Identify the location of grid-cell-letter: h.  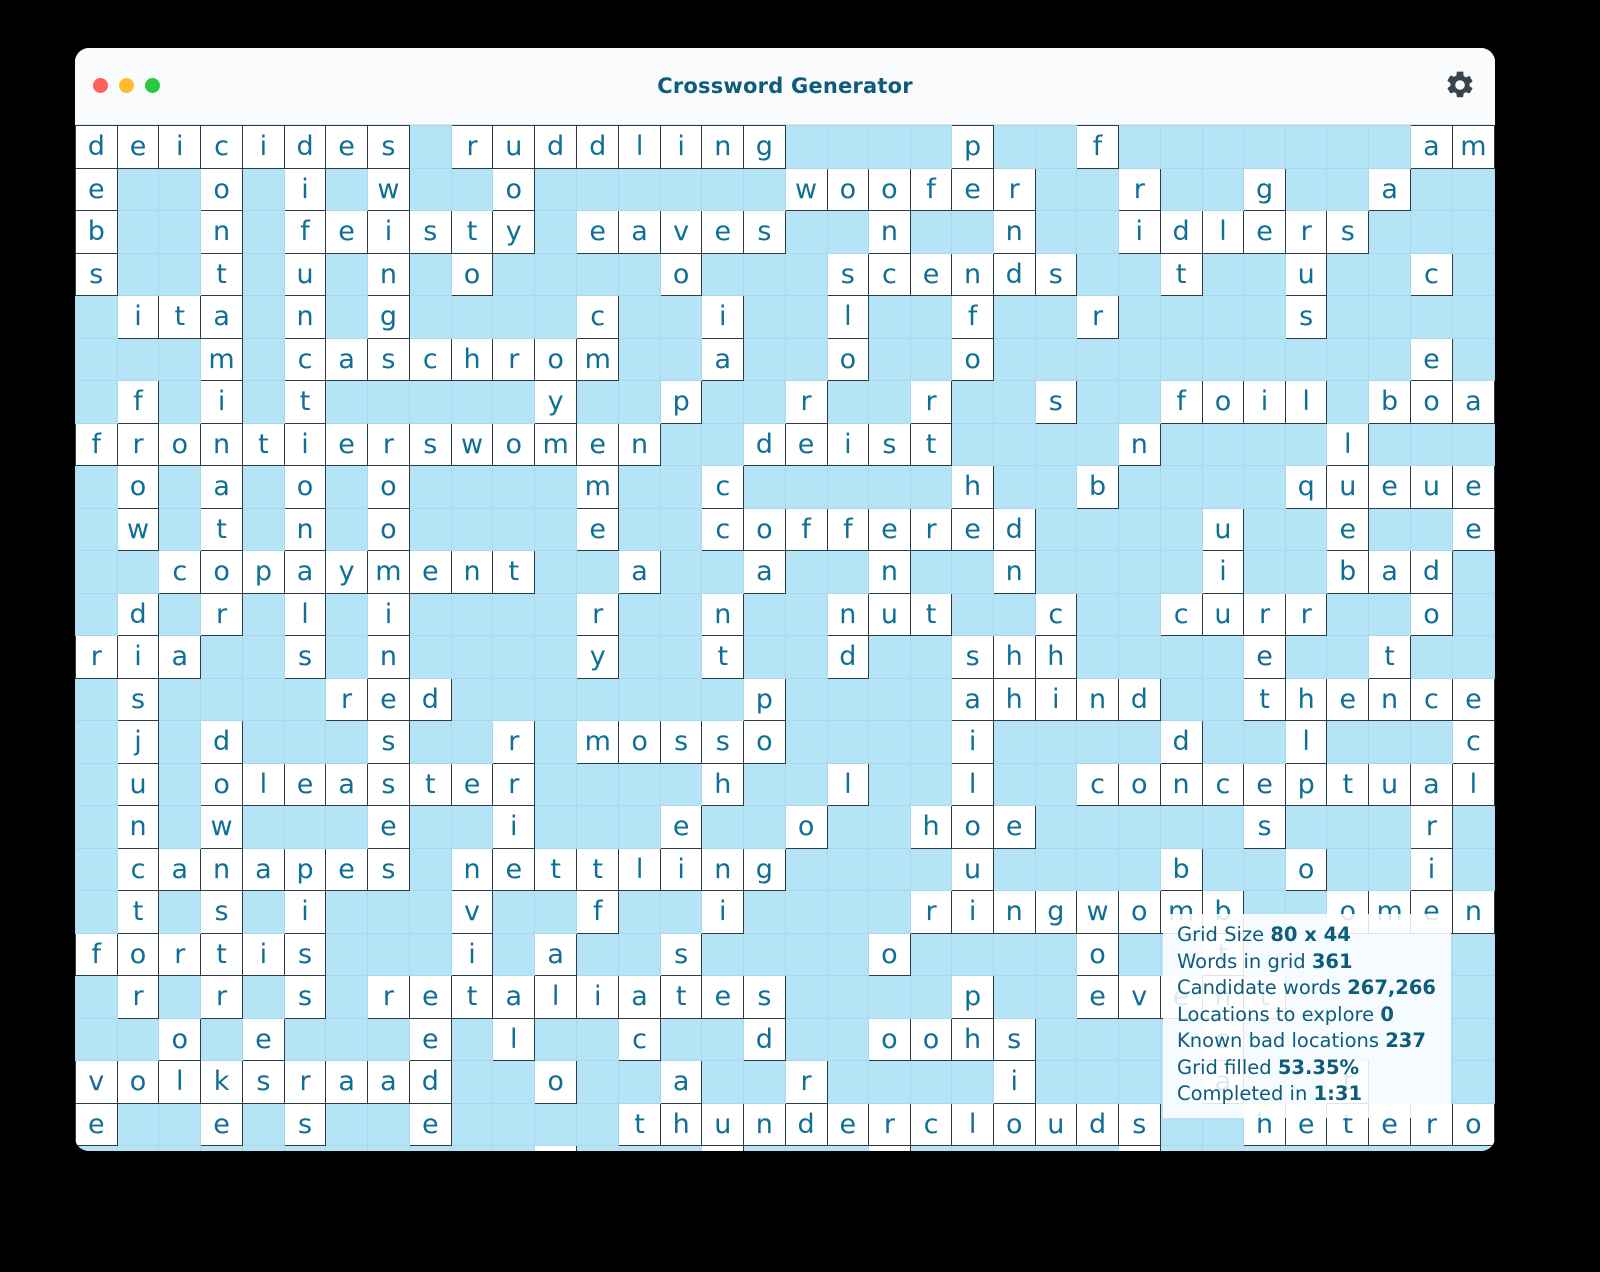
(681, 1124).